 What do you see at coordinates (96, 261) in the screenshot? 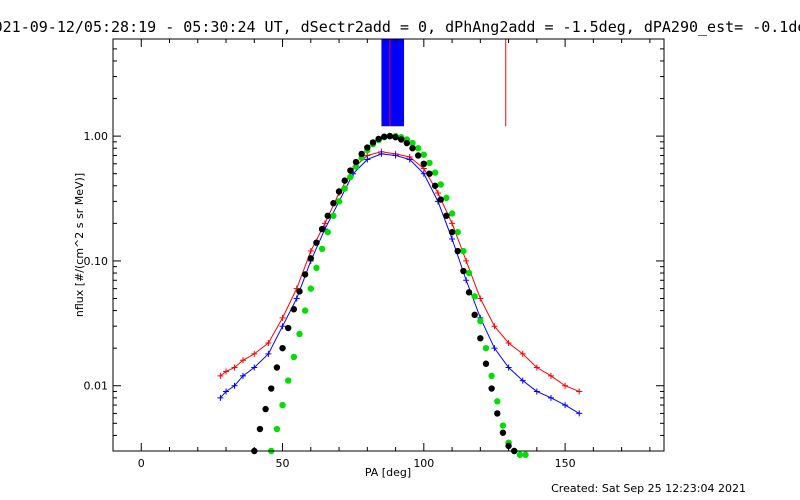
I see `y-tick-label: 0.10` at bounding box center [96, 261].